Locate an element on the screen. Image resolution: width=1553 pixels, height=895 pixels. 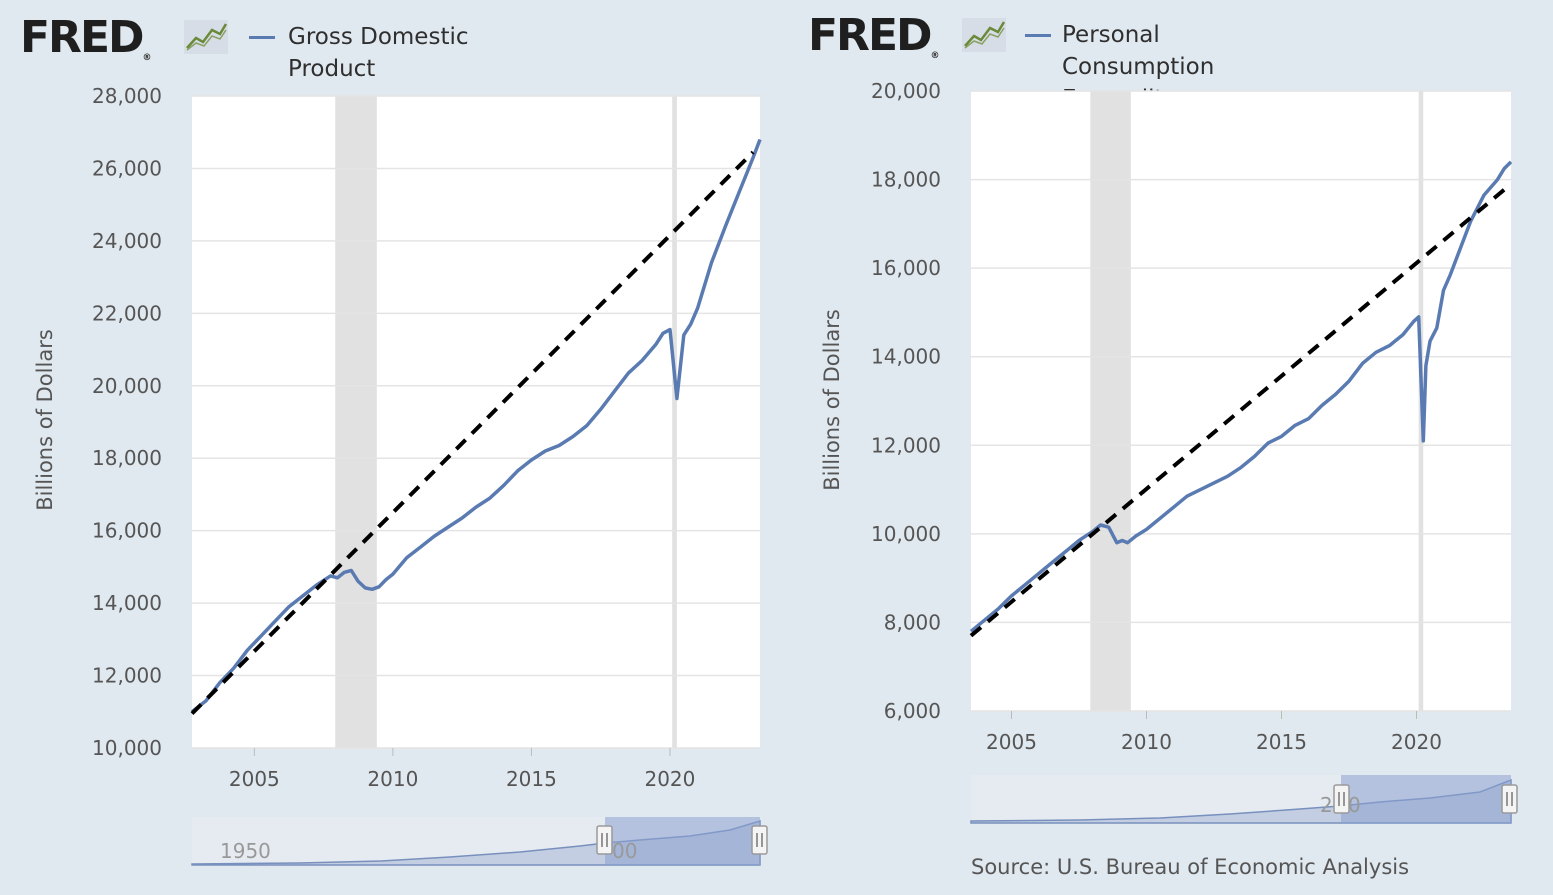
y-tick-label: 6,000 is located at coordinates (912, 711).